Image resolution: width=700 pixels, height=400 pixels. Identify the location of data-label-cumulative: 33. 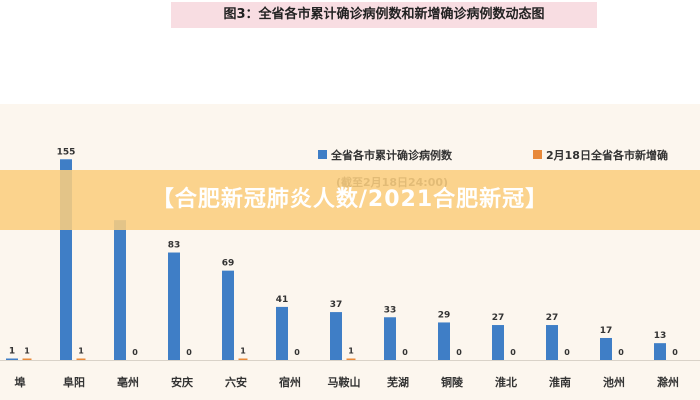
(390, 310).